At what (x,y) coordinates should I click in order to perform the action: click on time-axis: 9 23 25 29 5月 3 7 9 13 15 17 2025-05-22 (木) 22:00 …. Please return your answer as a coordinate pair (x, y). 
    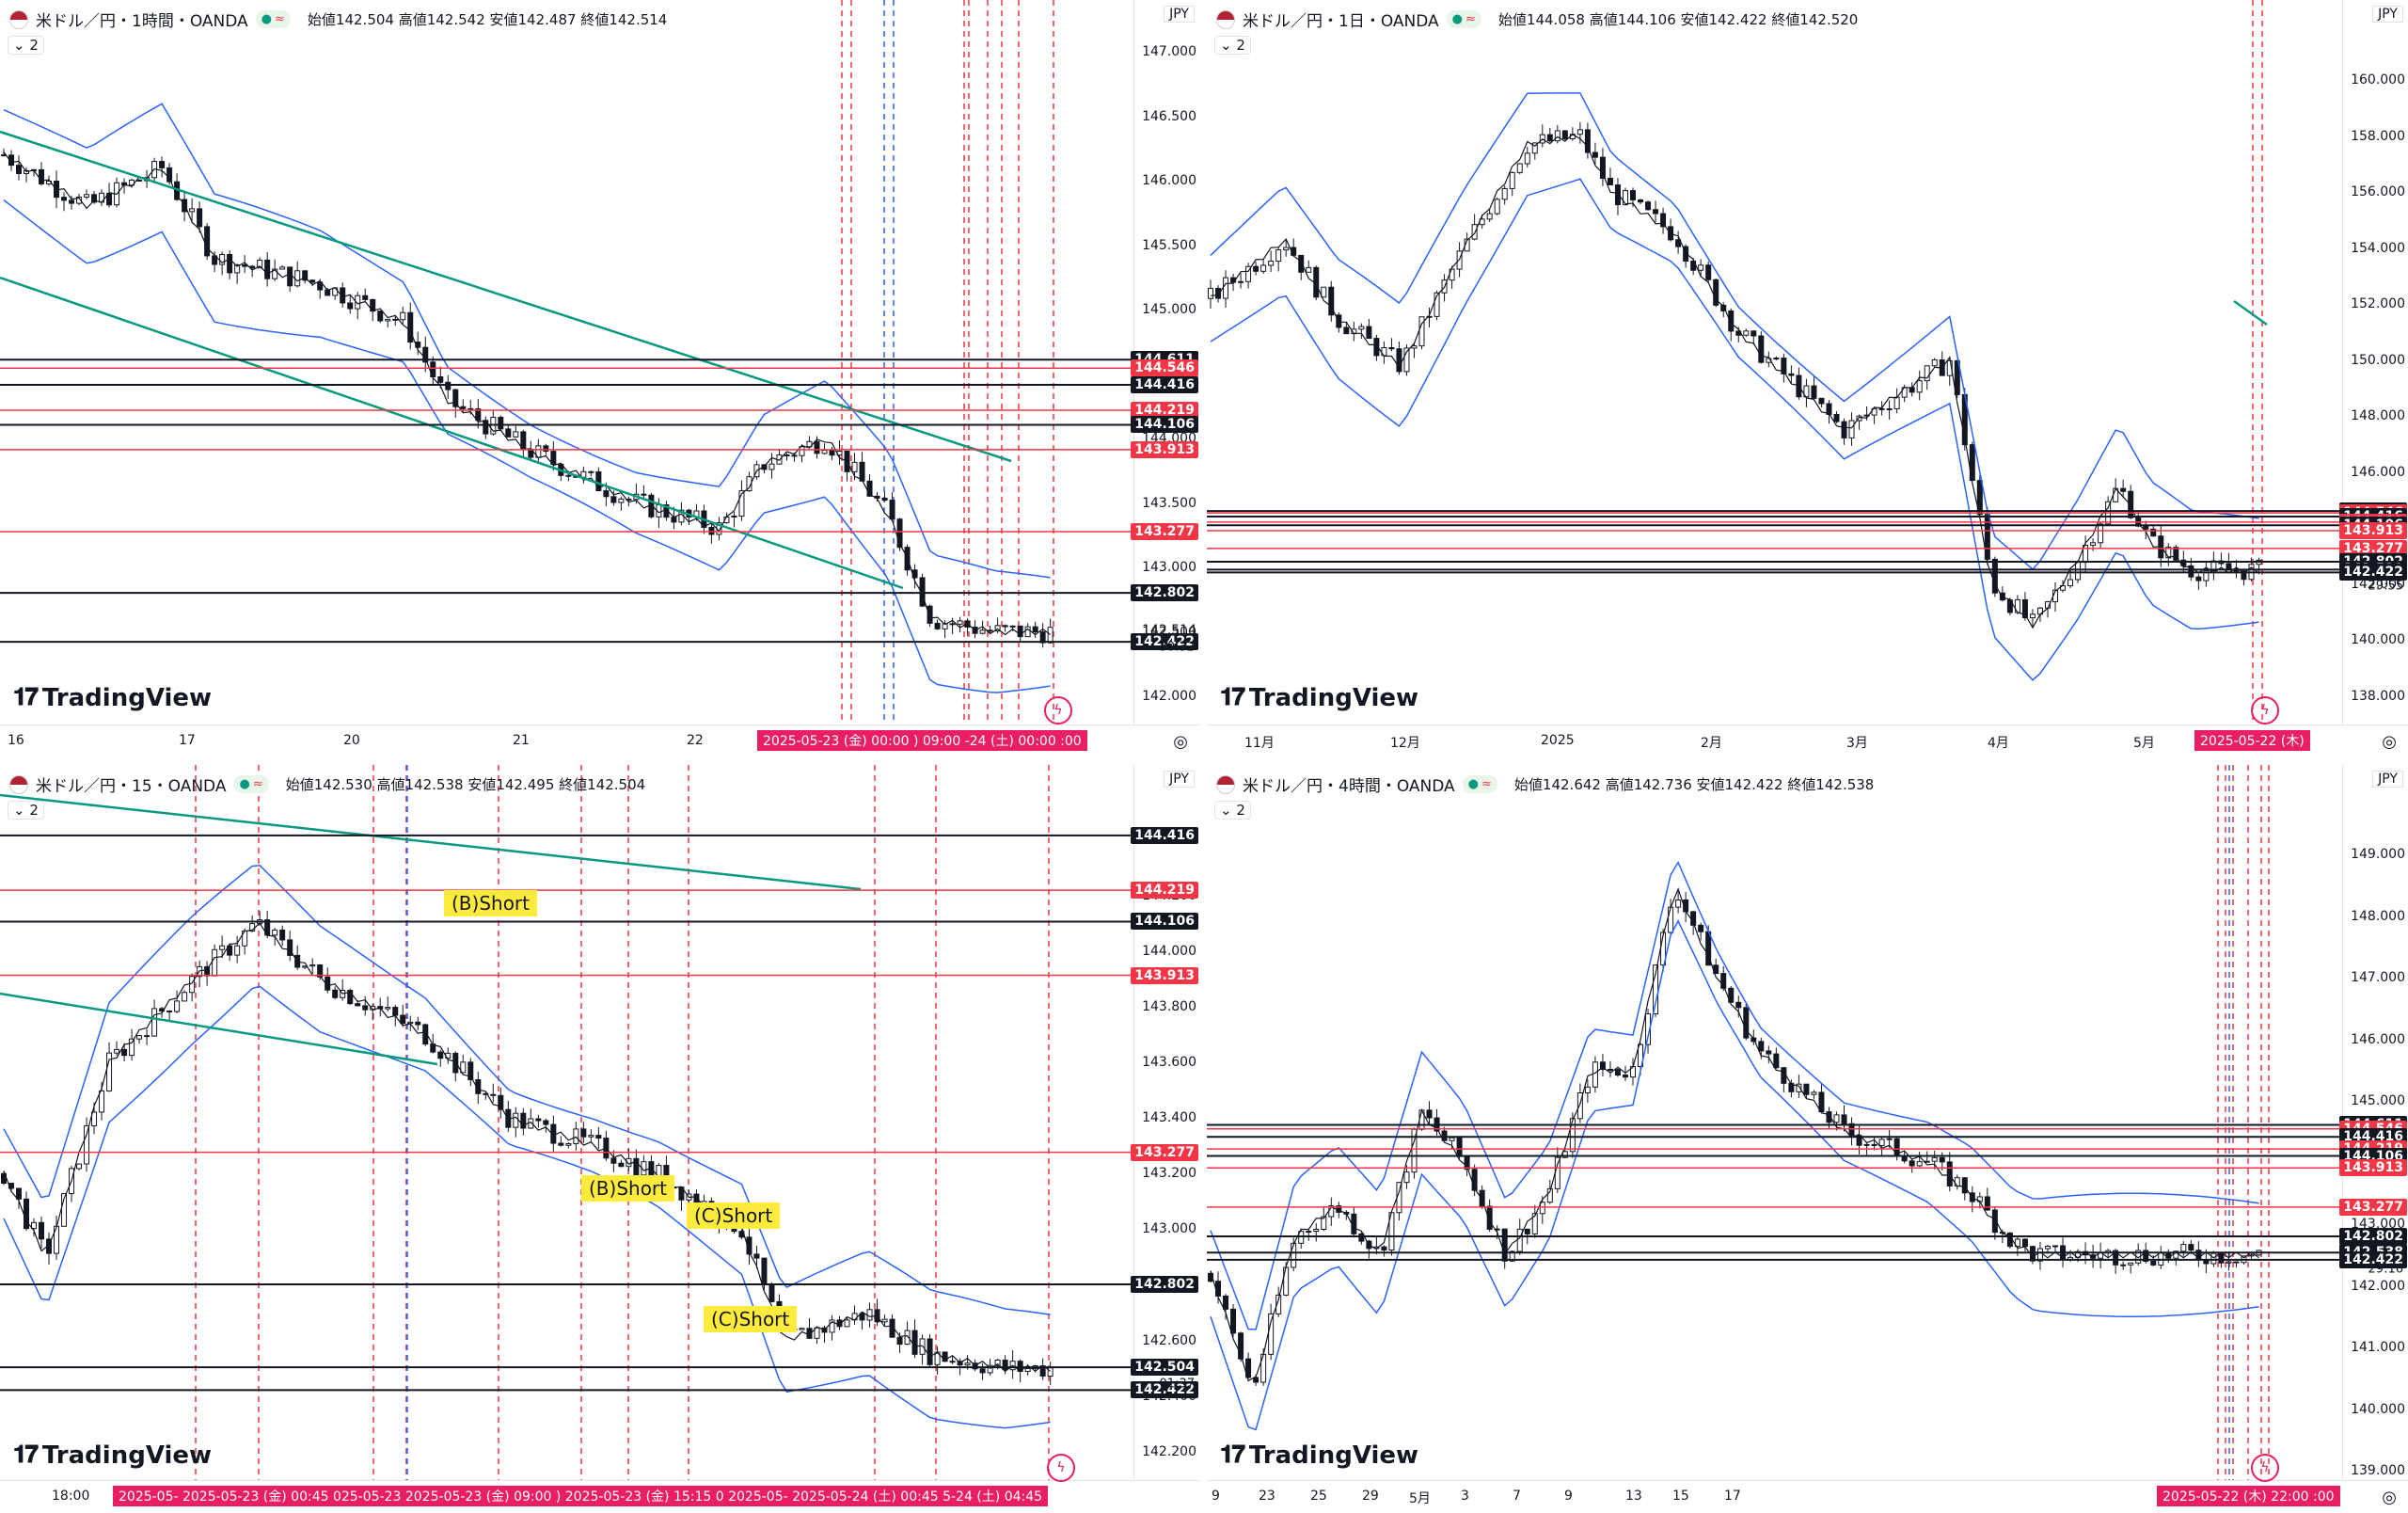
    Looking at the image, I should click on (1808, 1496).